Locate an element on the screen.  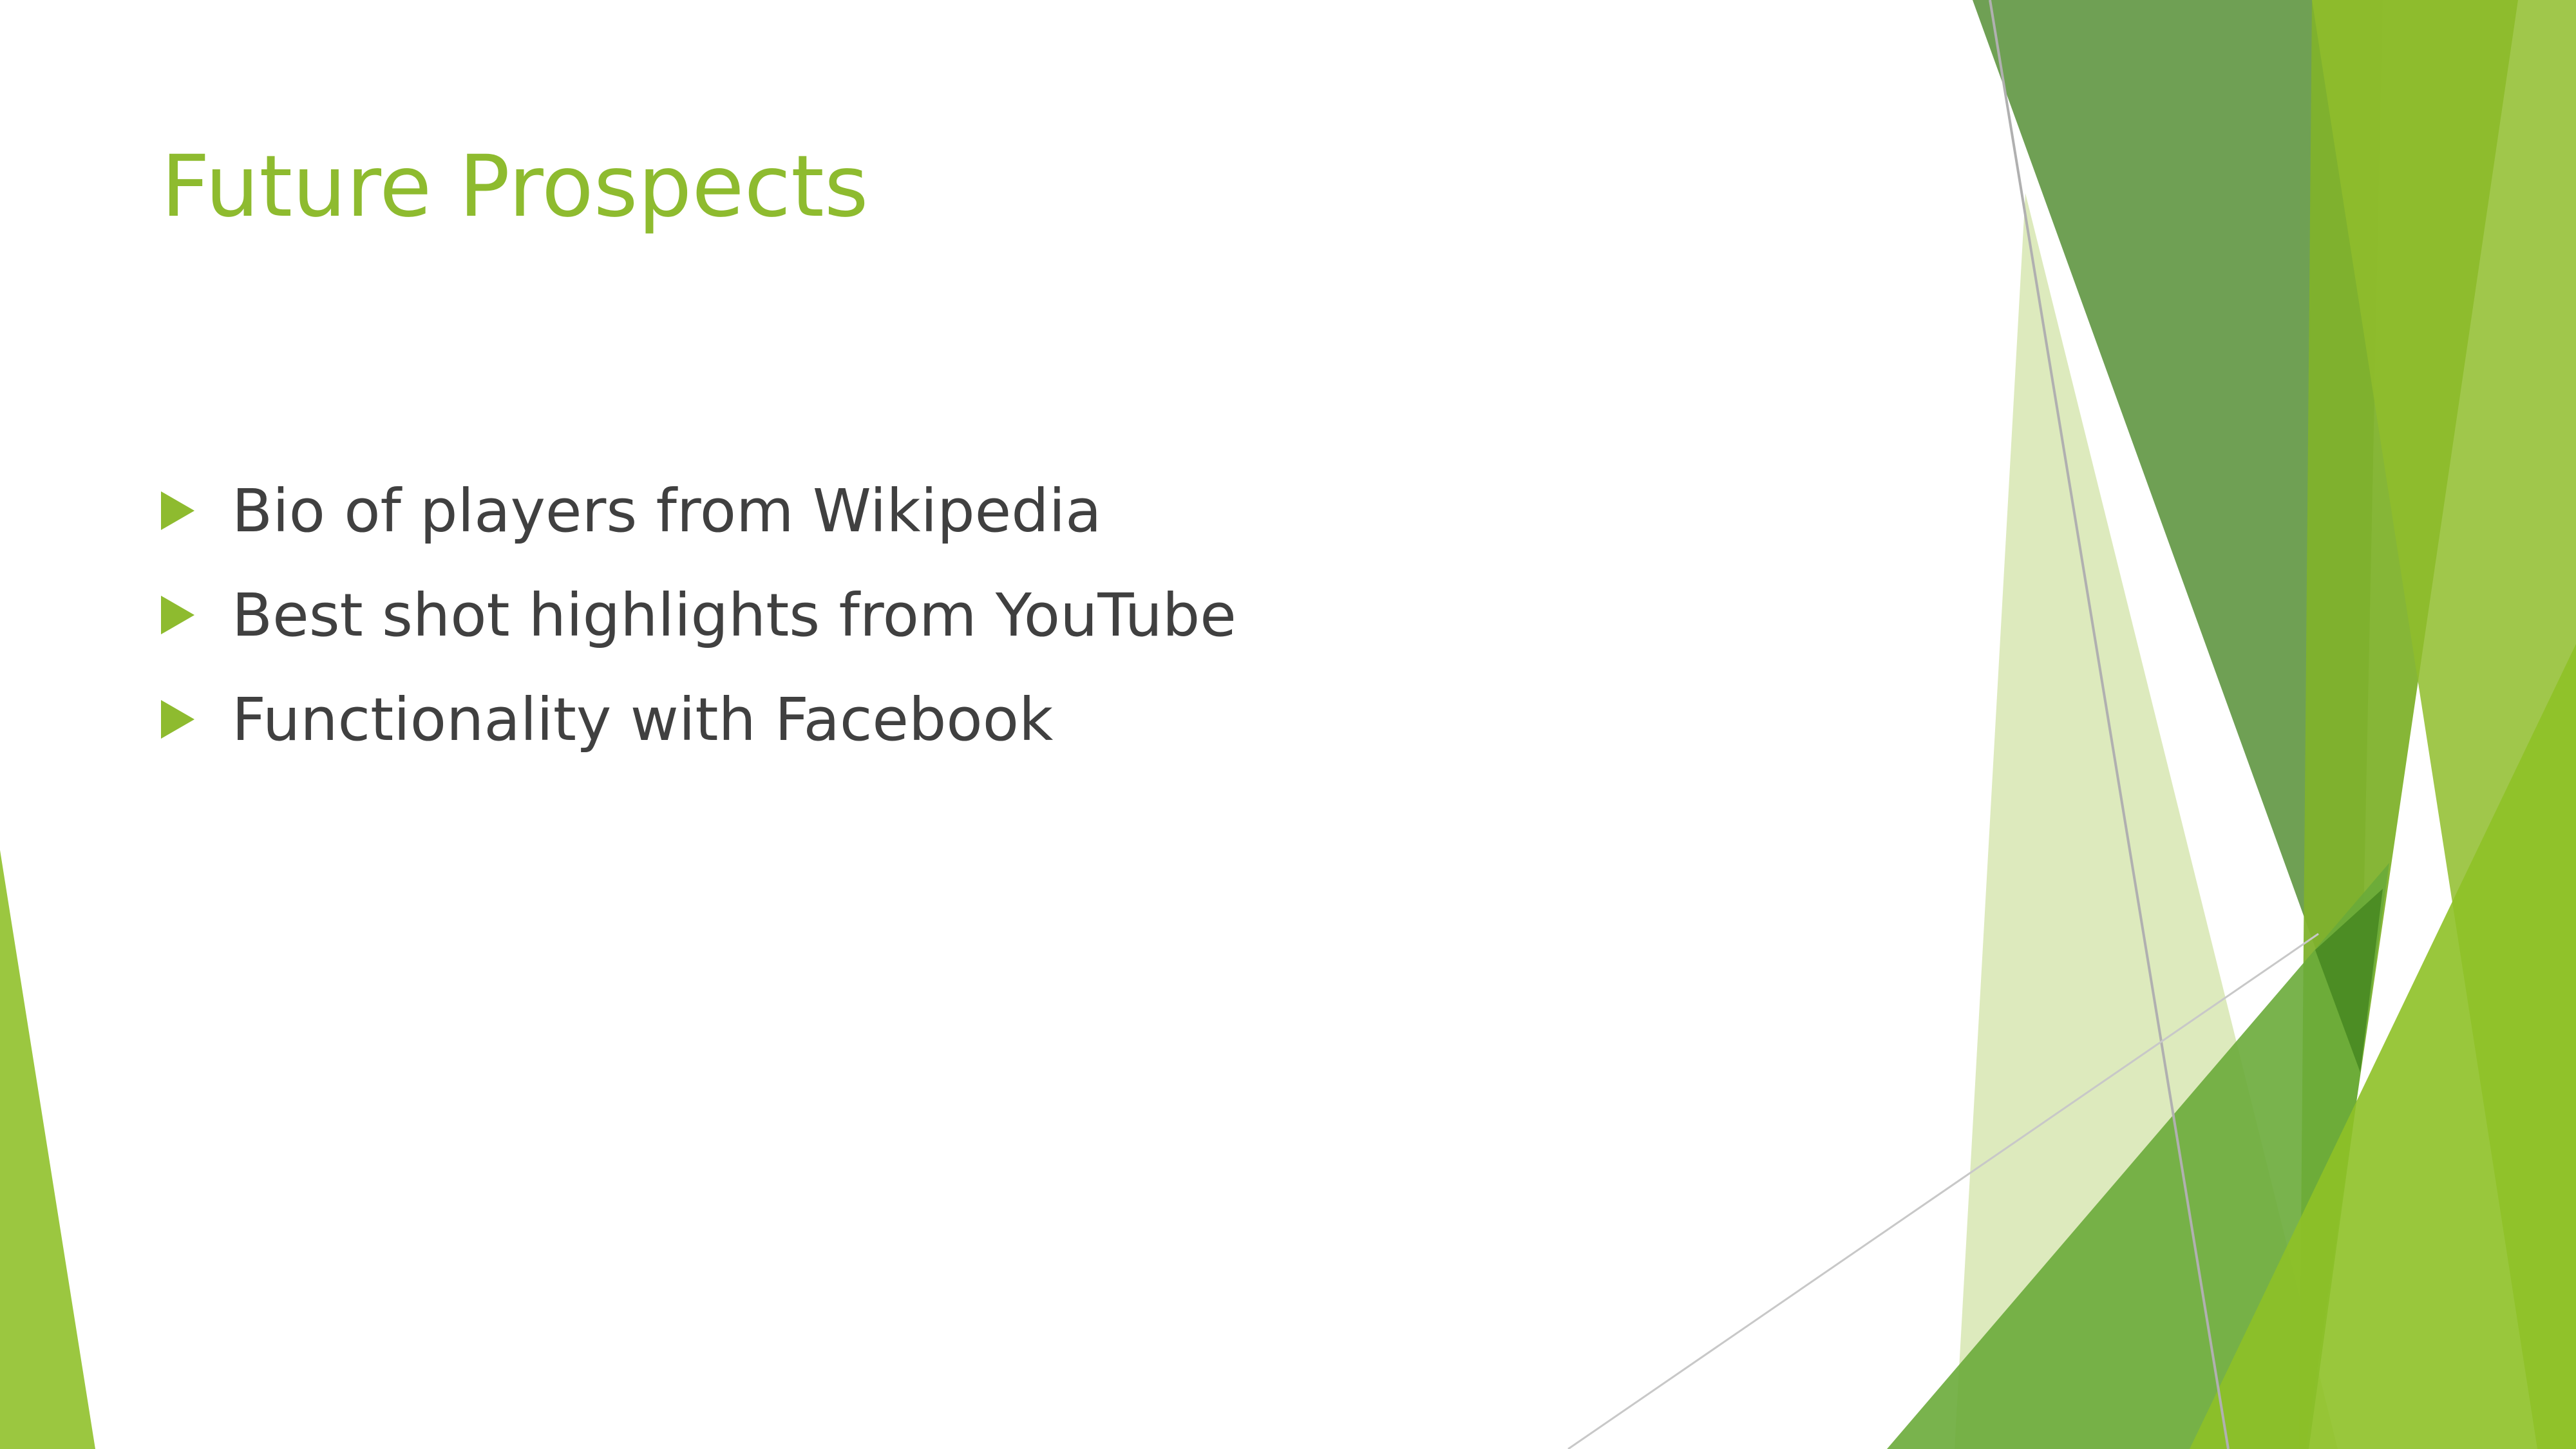
dark-green-accent is located at coordinates (2349, 980).